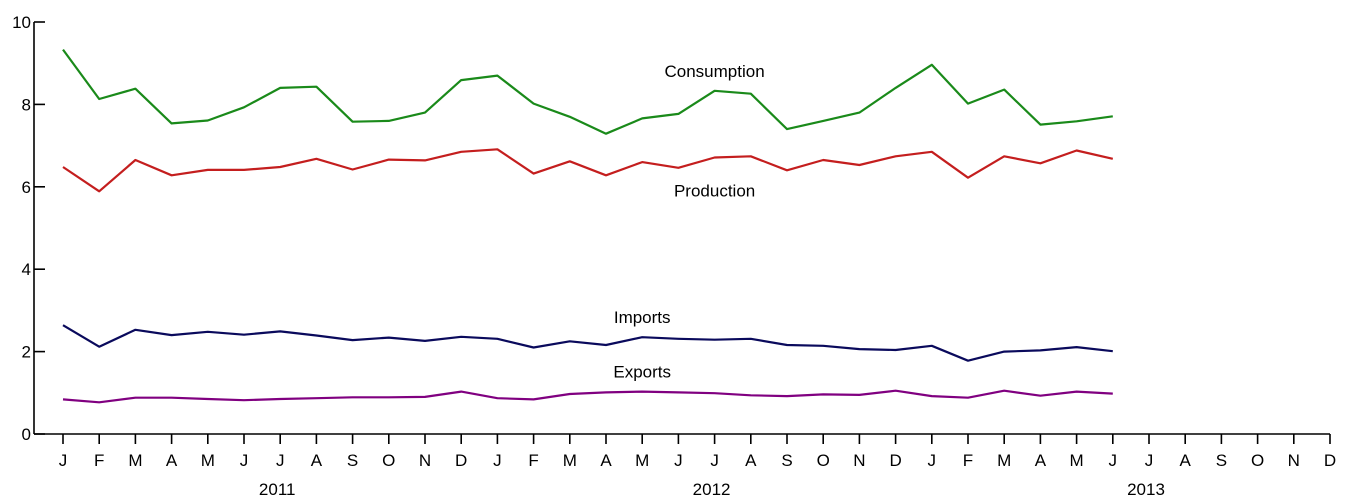 This screenshot has height=502, width=1357. What do you see at coordinates (26, 434) in the screenshot?
I see `y-tick-label: 0` at bounding box center [26, 434].